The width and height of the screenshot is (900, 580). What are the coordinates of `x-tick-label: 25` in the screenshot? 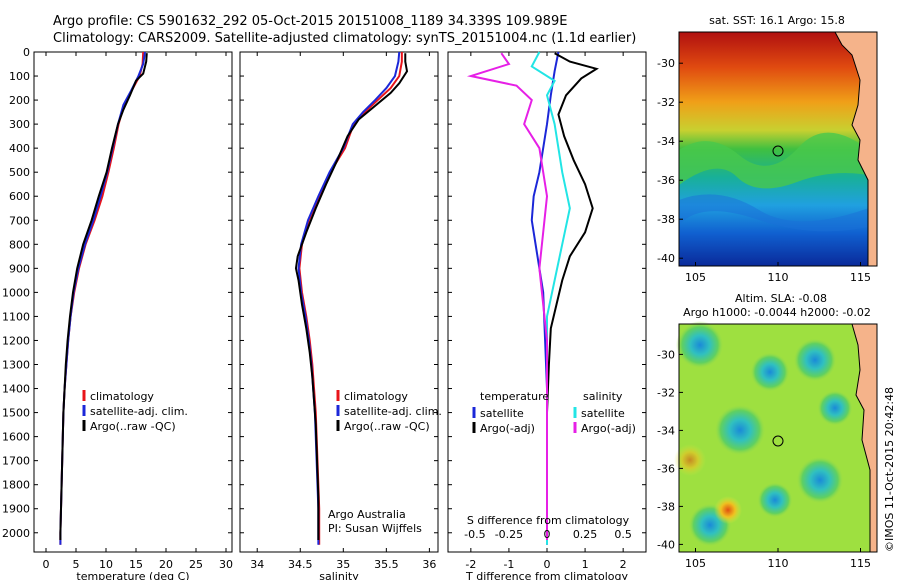 It's located at (196, 564).